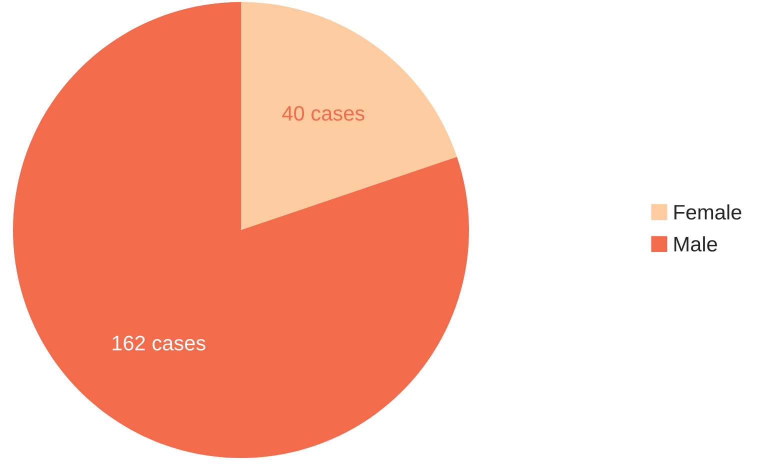 The height and width of the screenshot is (464, 772). What do you see at coordinates (695, 244) in the screenshot?
I see `legend-label: Male` at bounding box center [695, 244].